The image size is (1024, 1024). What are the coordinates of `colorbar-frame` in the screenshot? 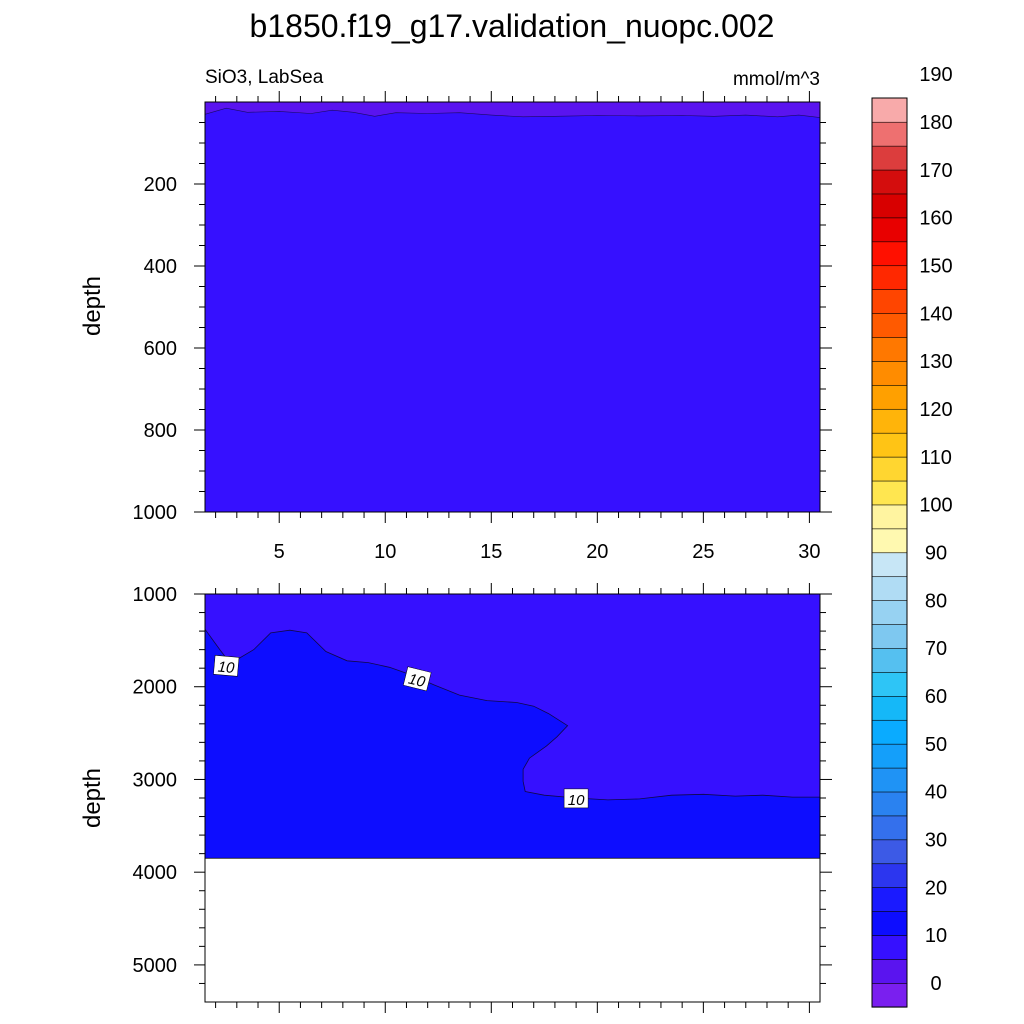 It's located at (889, 552).